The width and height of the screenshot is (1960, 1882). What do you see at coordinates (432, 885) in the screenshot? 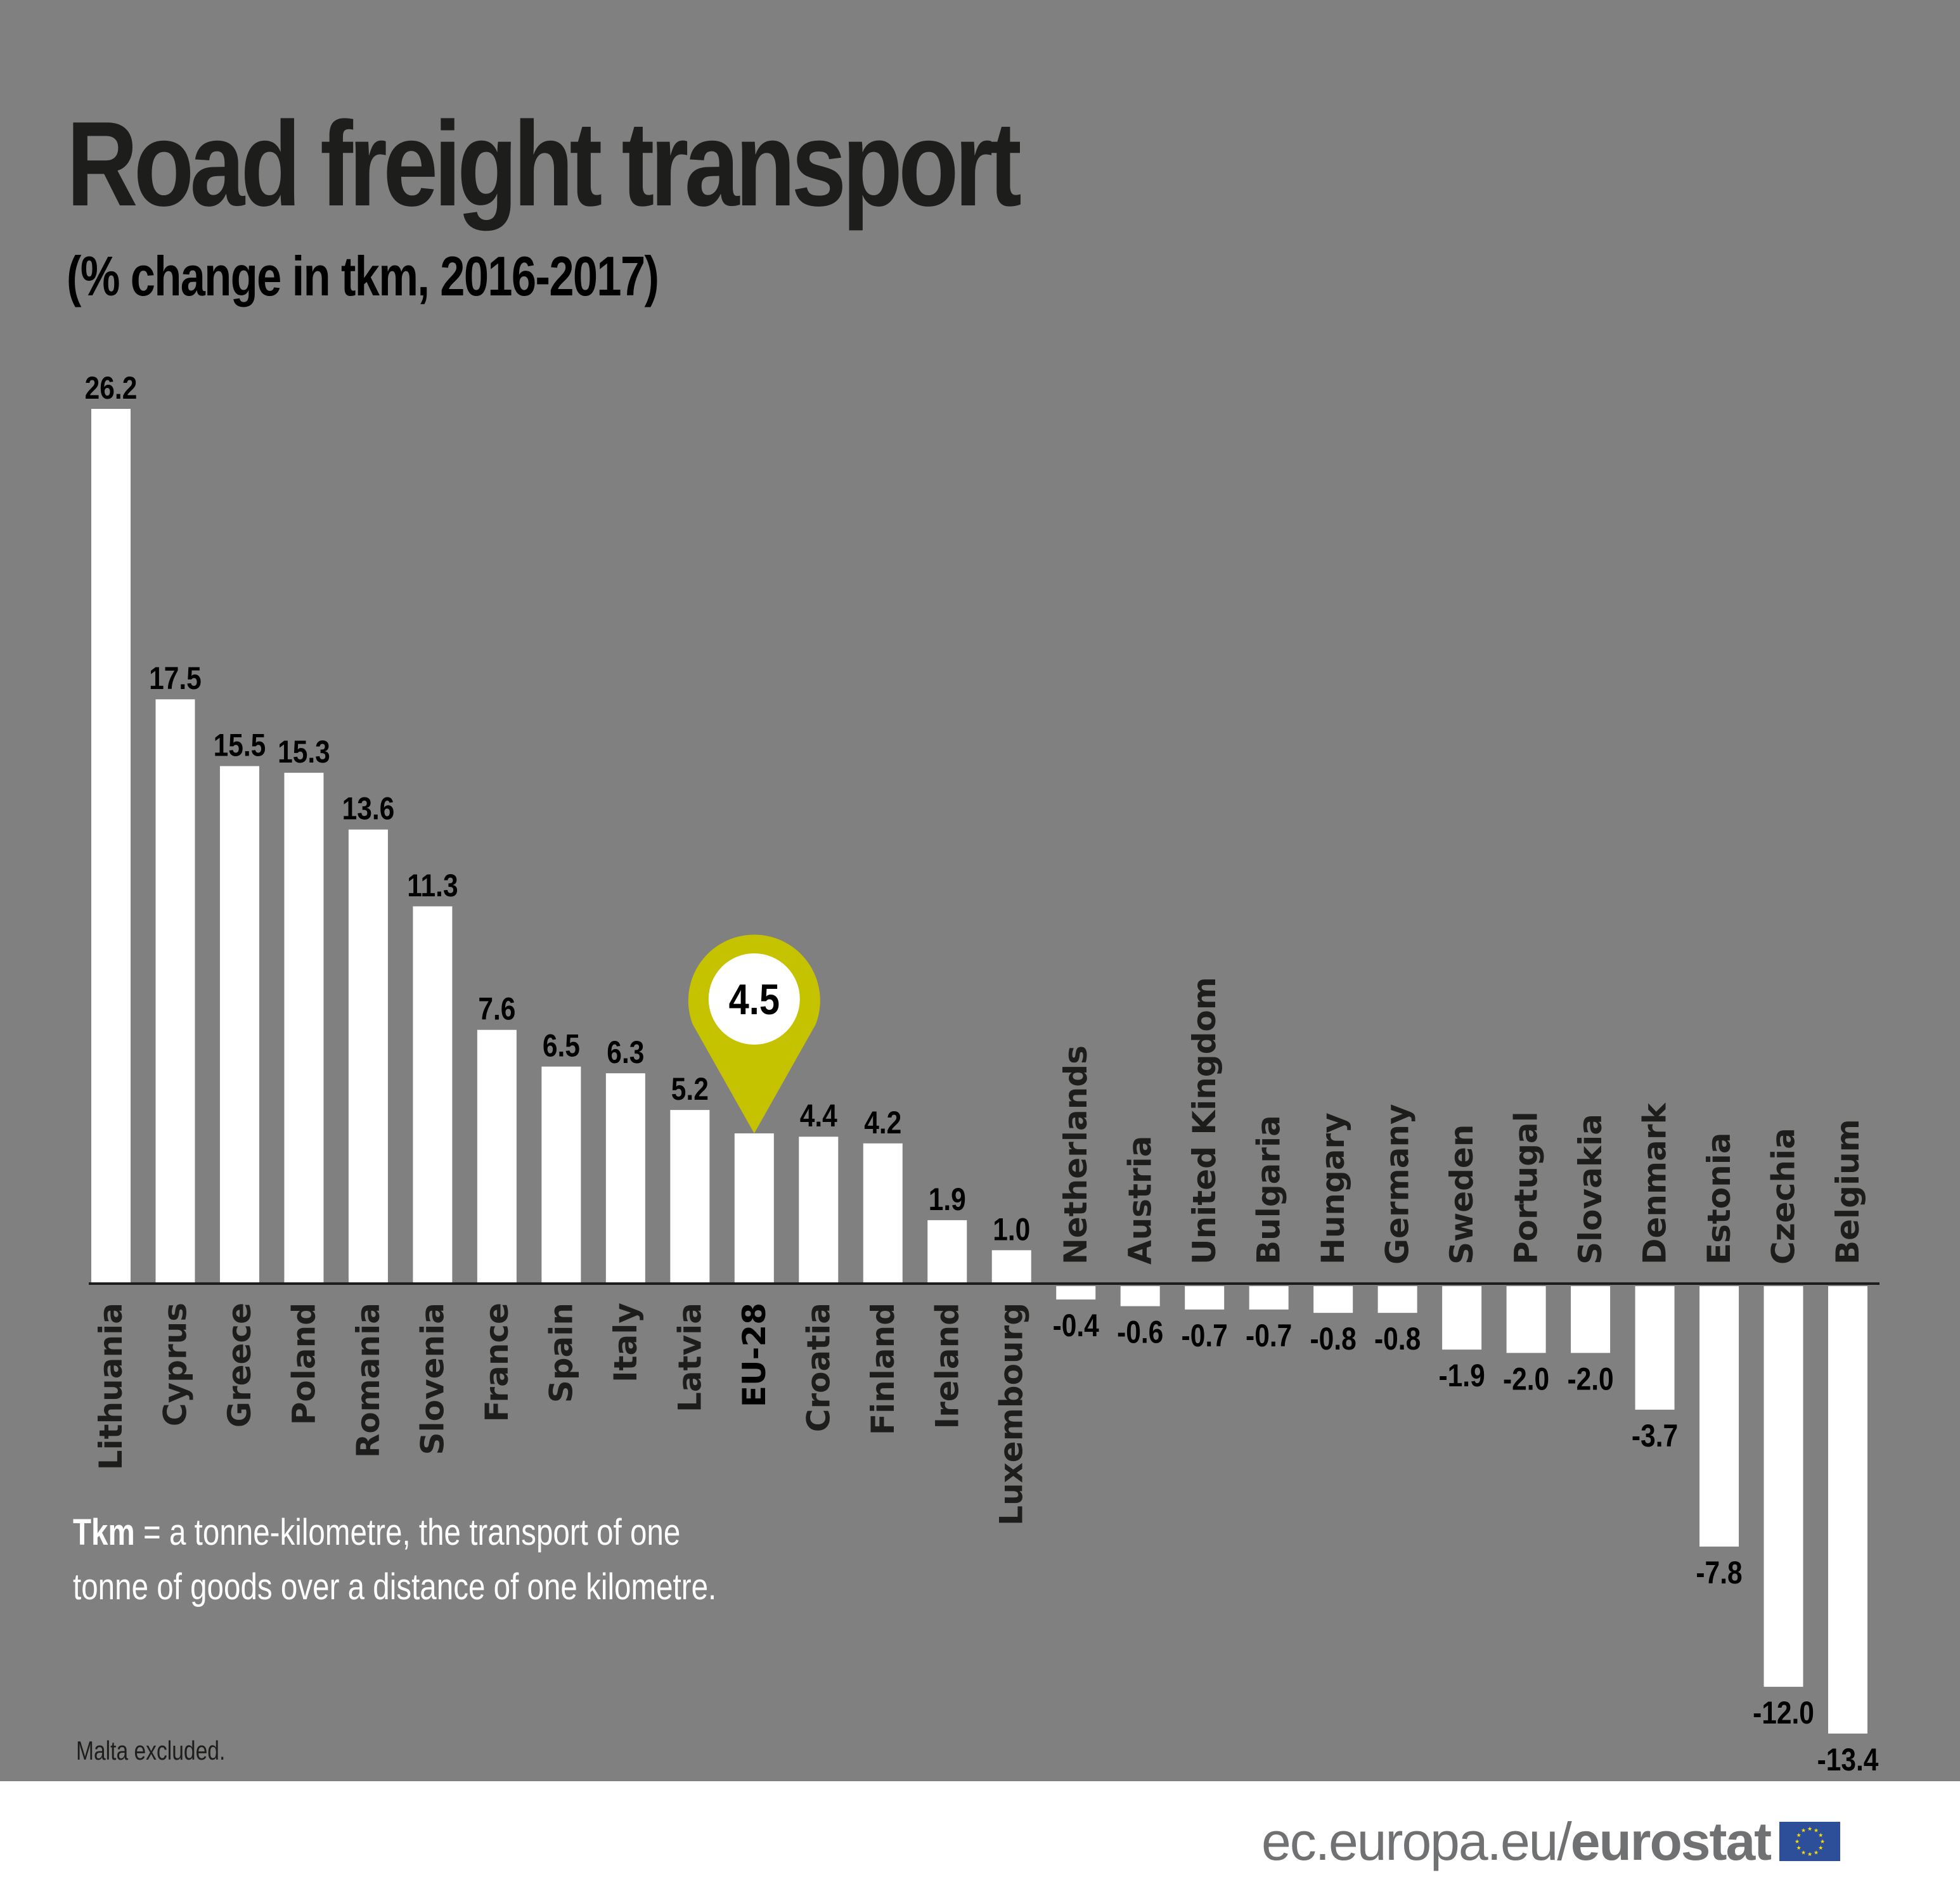
I see `value-label: 11.3` at bounding box center [432, 885].